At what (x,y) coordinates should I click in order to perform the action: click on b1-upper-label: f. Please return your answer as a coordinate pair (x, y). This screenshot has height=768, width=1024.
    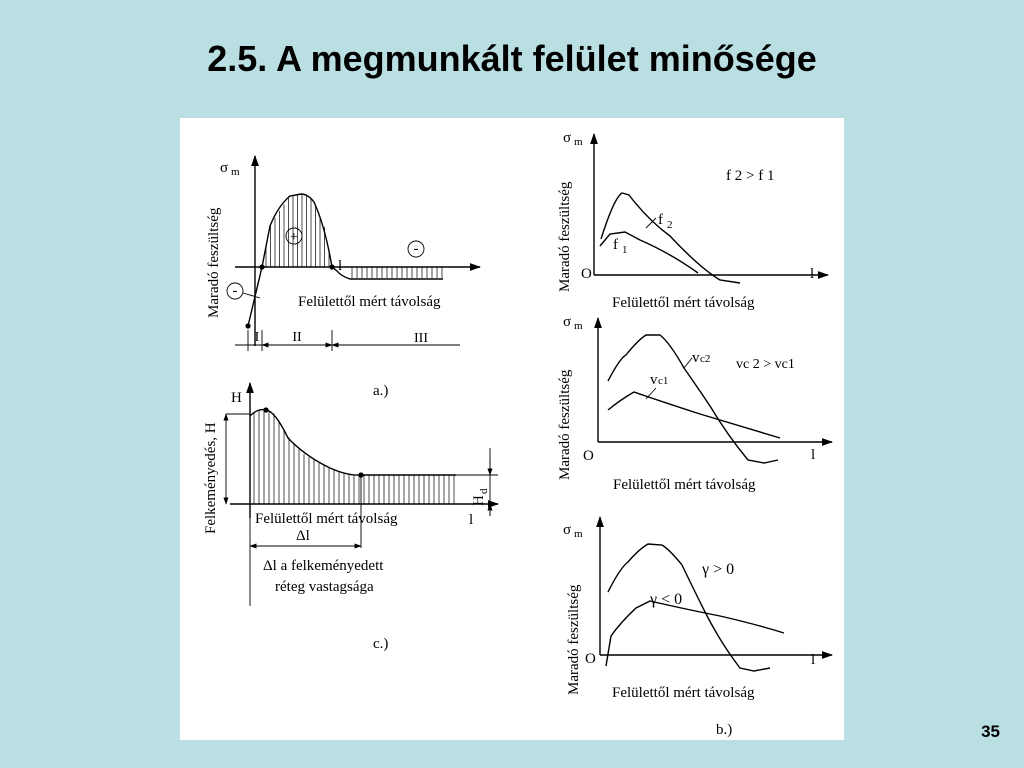
    Looking at the image, I should click on (660, 220).